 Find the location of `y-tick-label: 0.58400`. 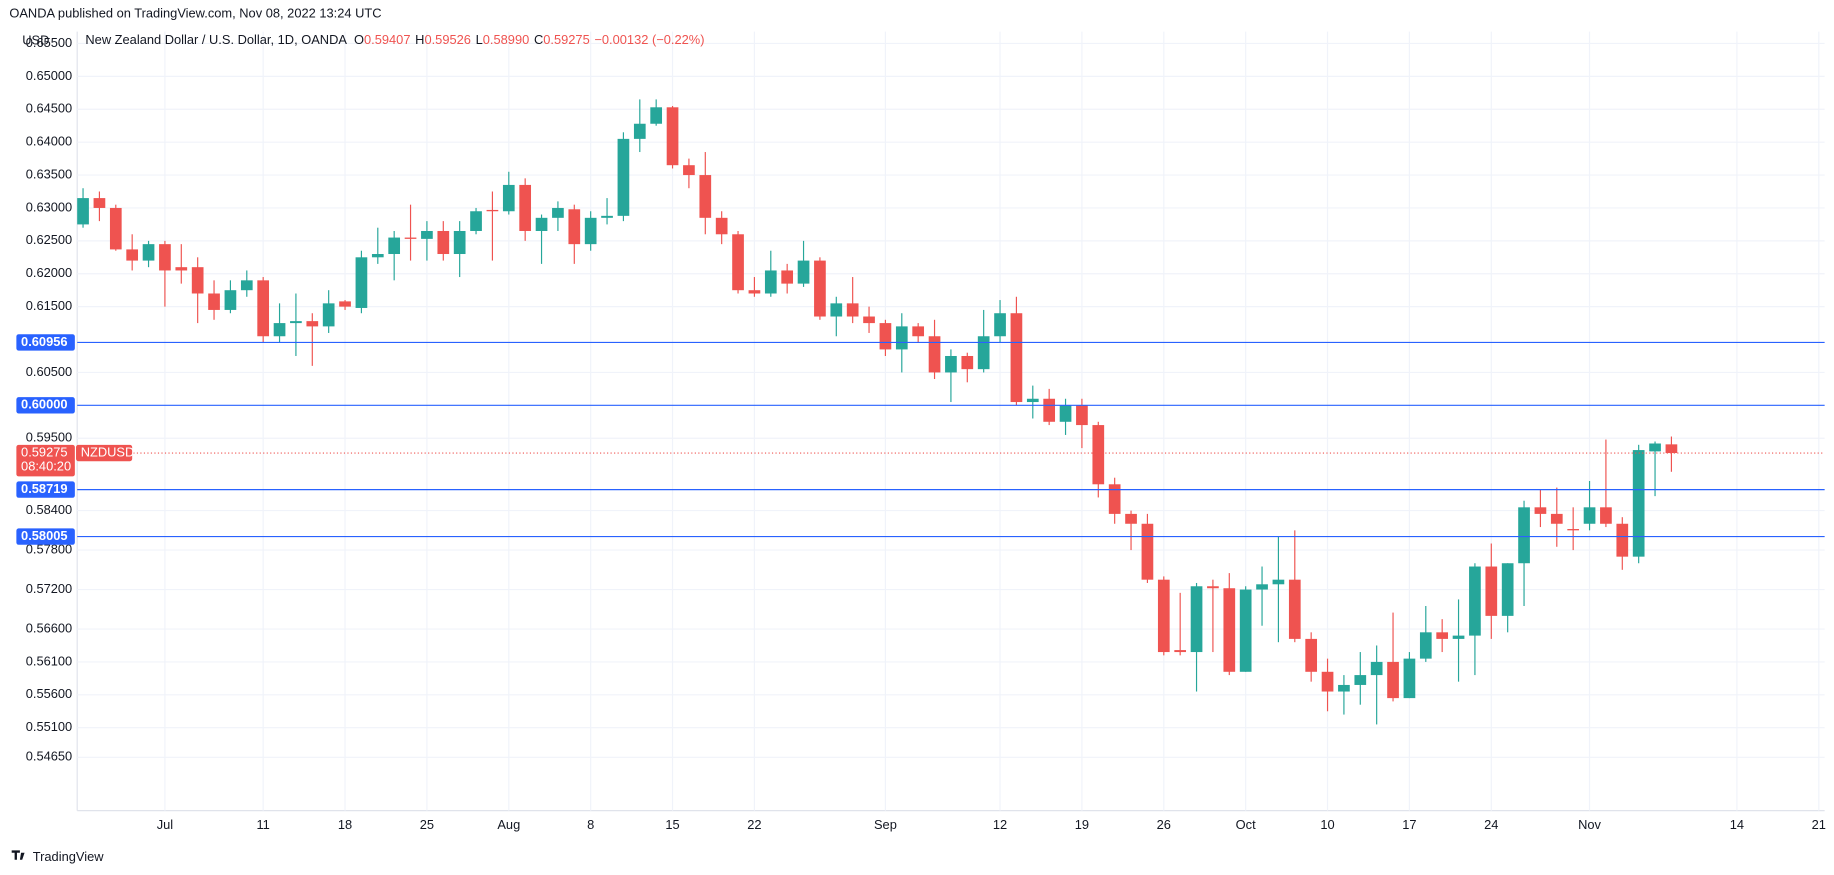

y-tick-label: 0.58400 is located at coordinates (49, 509).